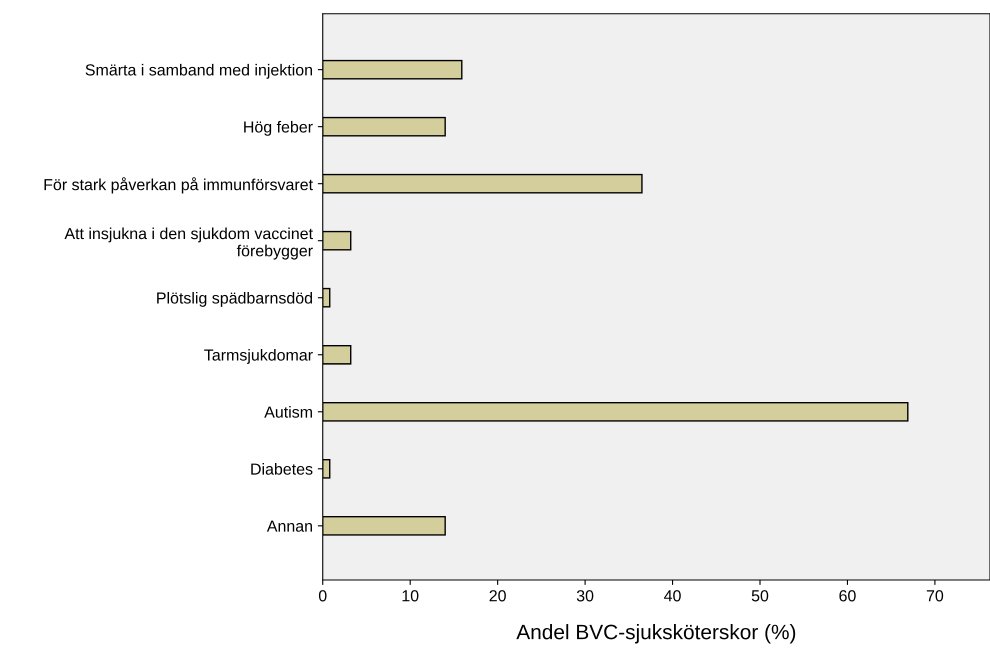 This screenshot has width=990, height=655. What do you see at coordinates (234, 299) in the screenshot?
I see `y-tick-label: Plötslig spädbarnsdöd` at bounding box center [234, 299].